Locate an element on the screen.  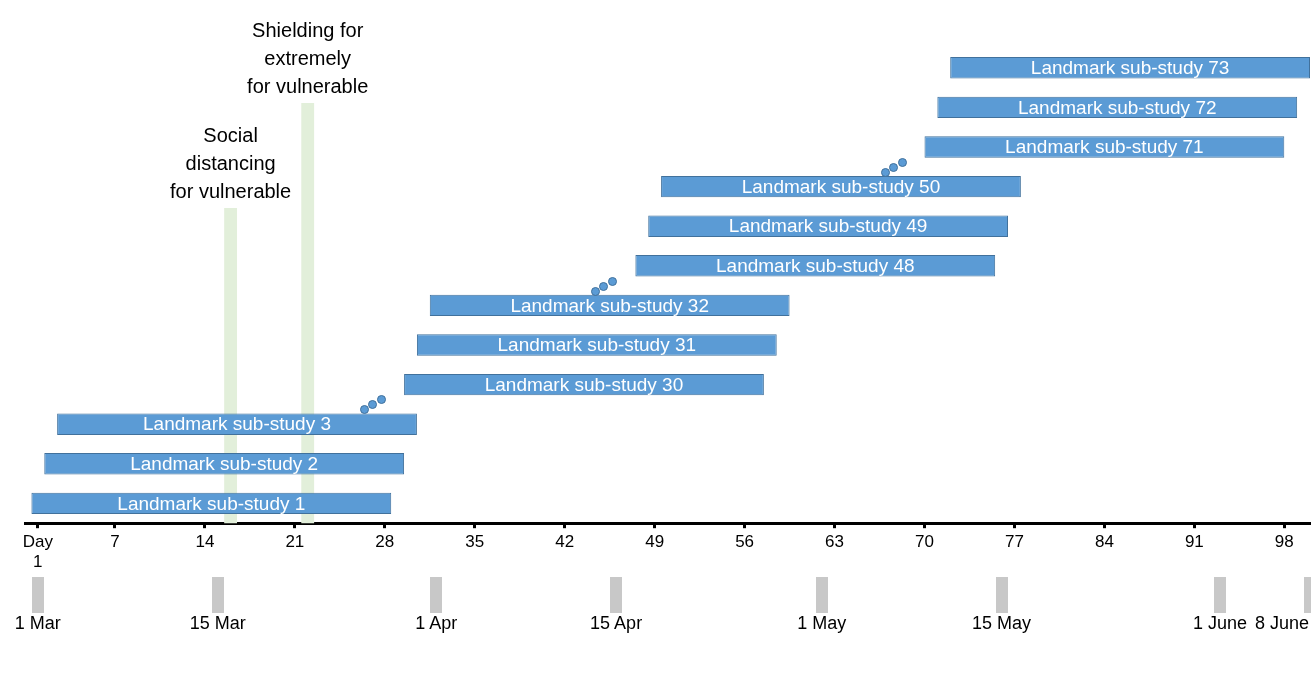
x2-tick-label: 1 May is located at coordinates (822, 622).